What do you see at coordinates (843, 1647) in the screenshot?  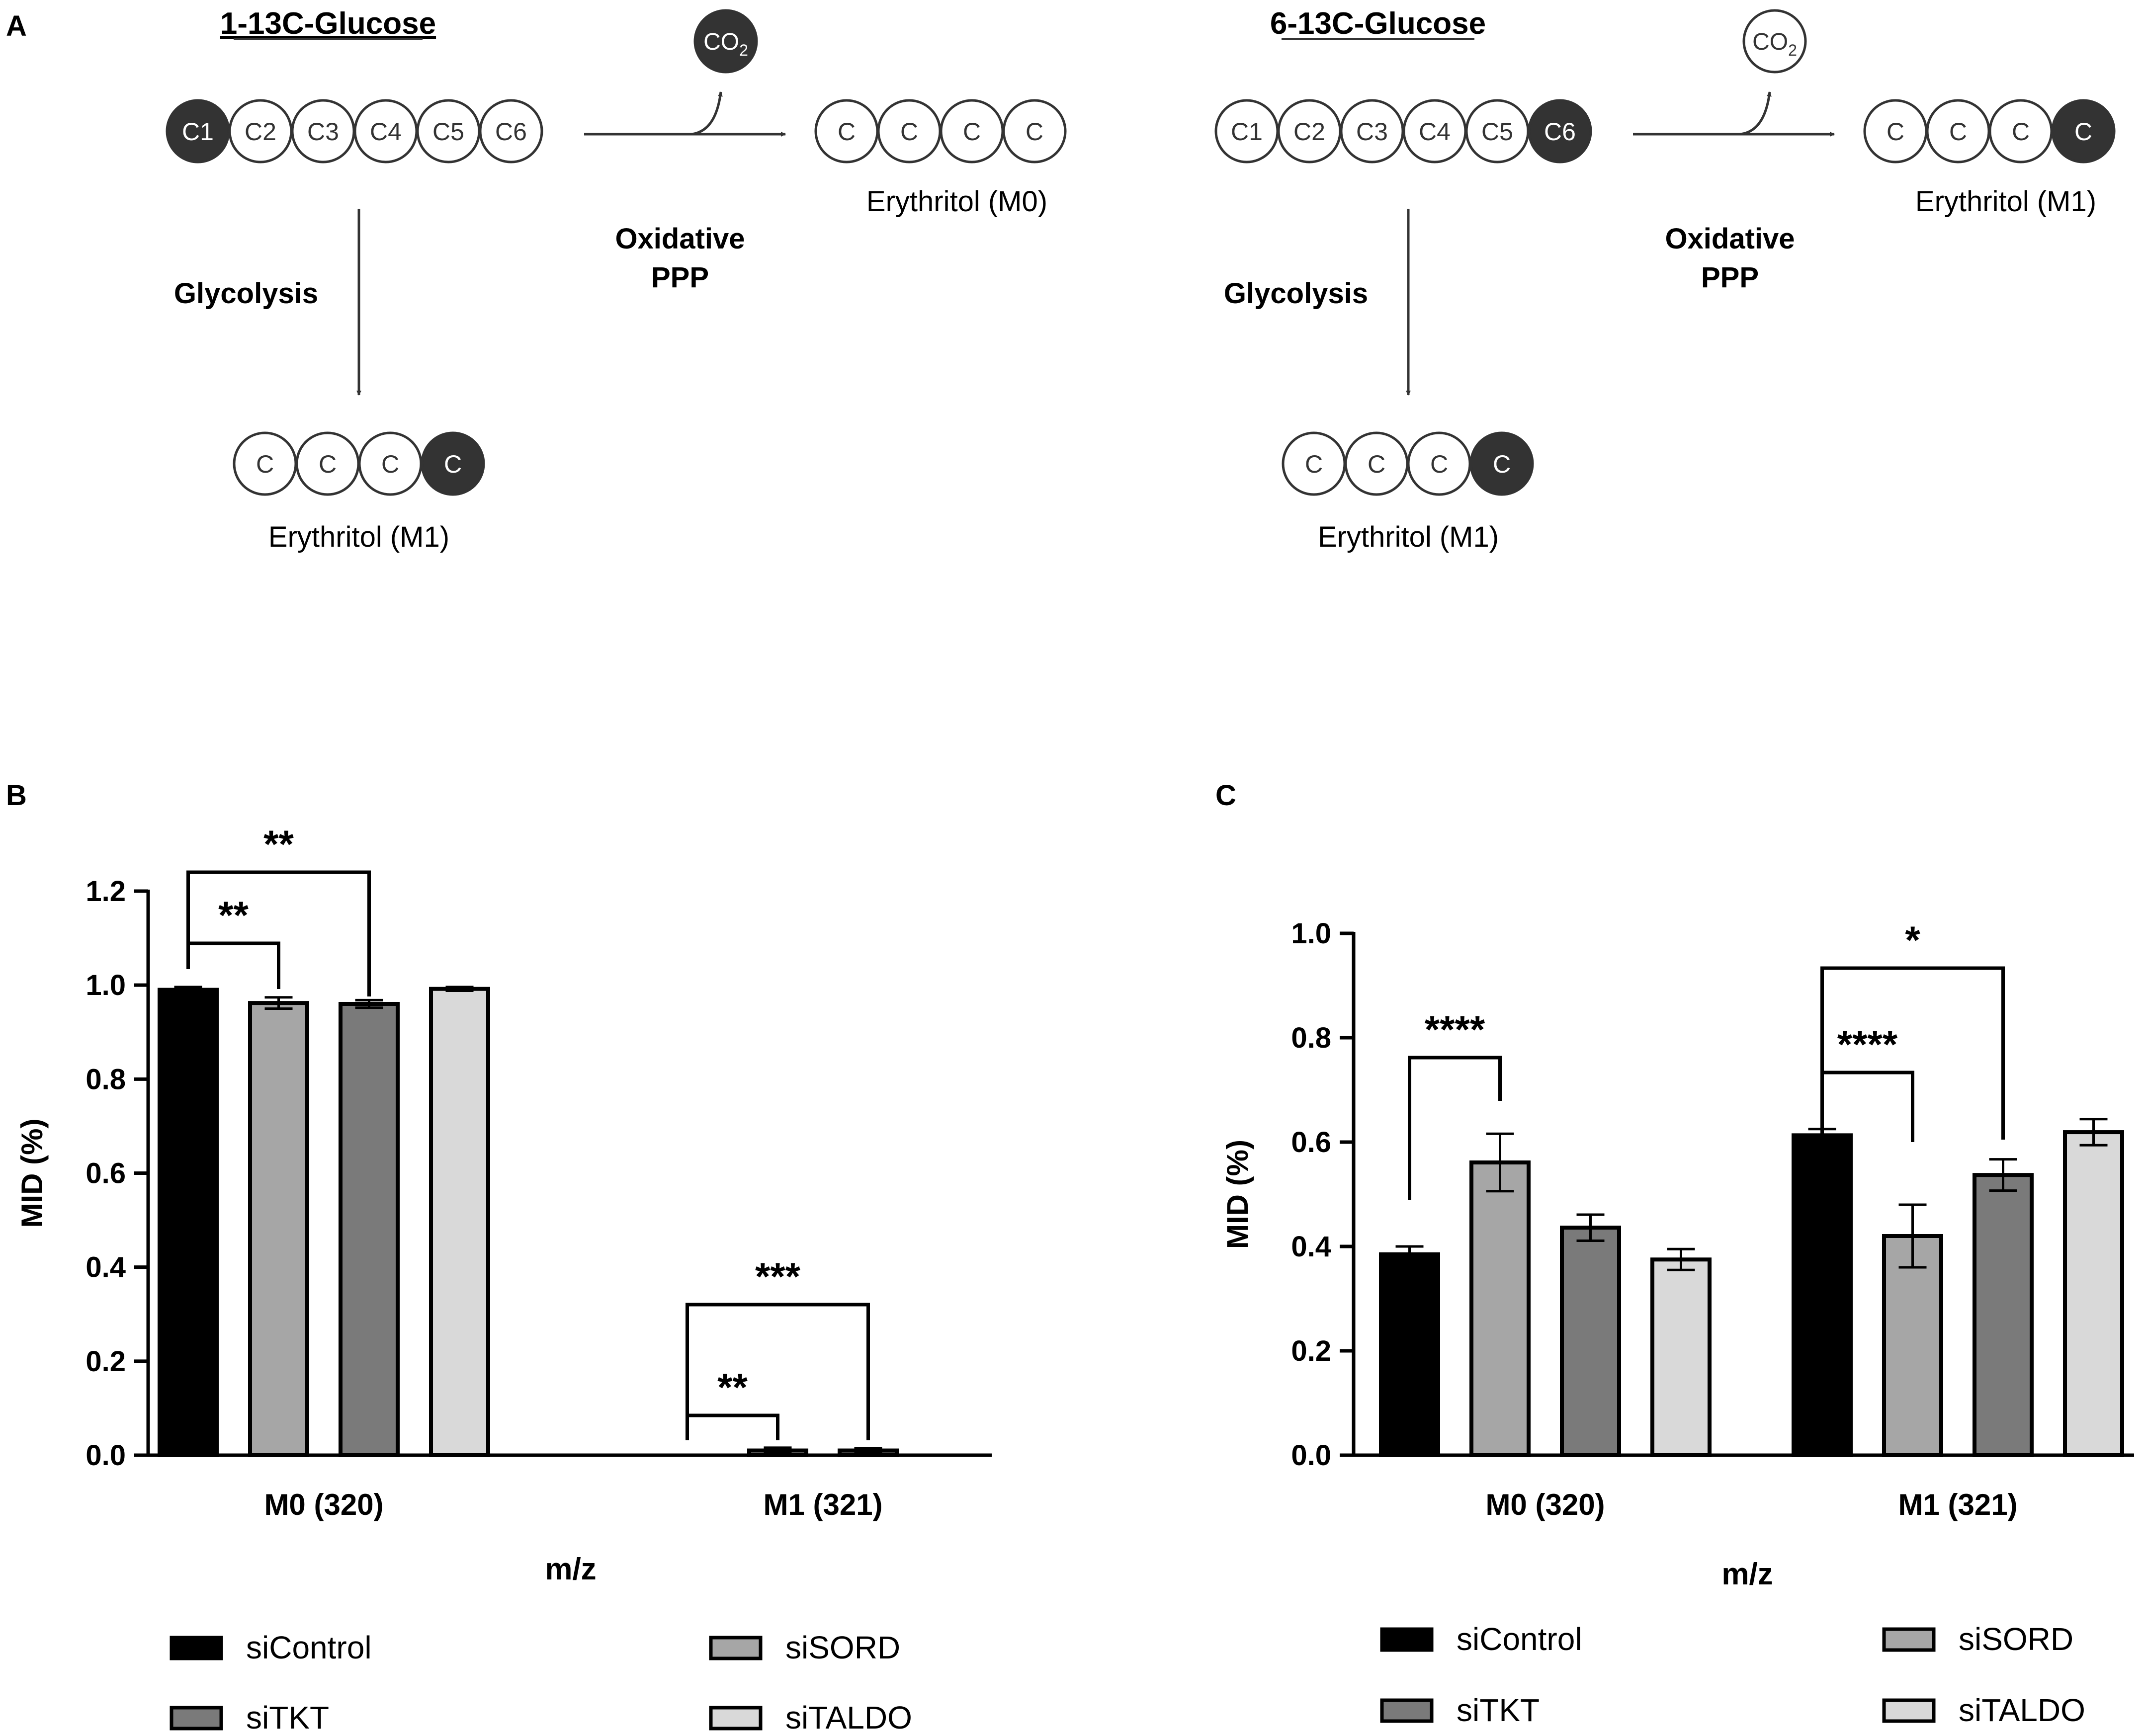 I see `legend-label-siSORD: siSORD` at bounding box center [843, 1647].